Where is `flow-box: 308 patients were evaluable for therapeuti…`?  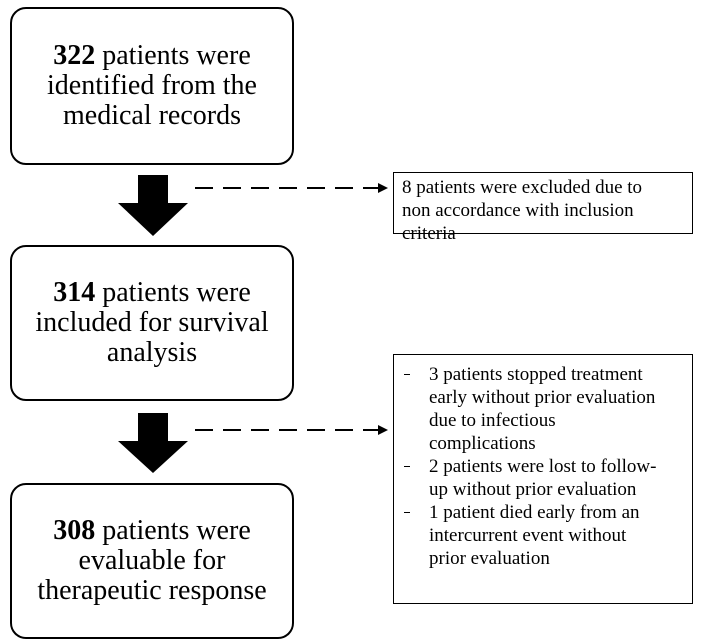 flow-box: 308 patients were evaluable for therapeuti… is located at coordinates (152, 561).